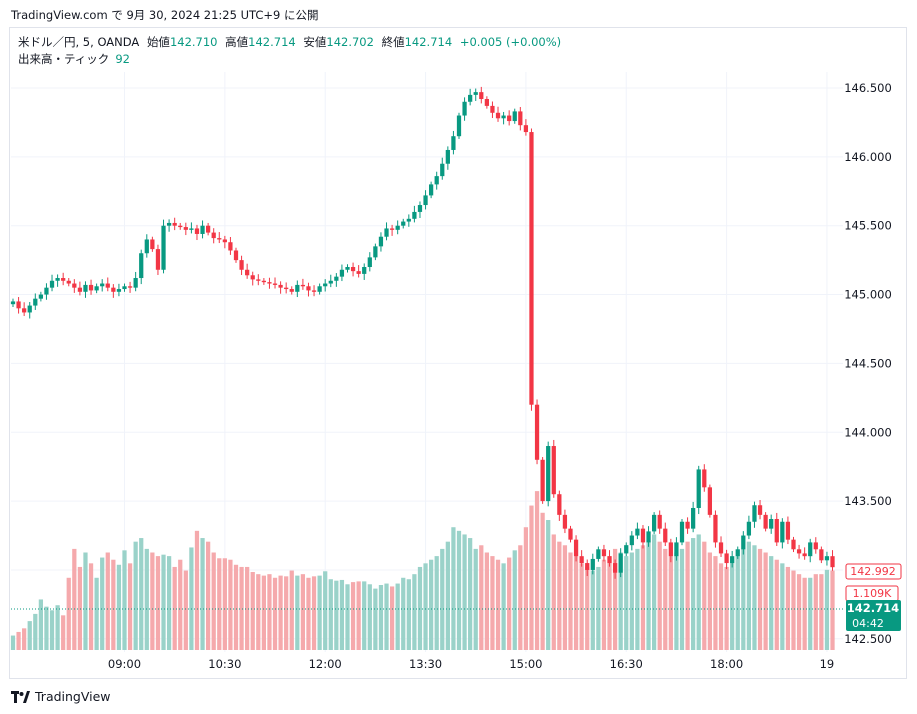 The image size is (917, 714). What do you see at coordinates (626, 664) in the screenshot?
I see `x-tick-label: 16:30` at bounding box center [626, 664].